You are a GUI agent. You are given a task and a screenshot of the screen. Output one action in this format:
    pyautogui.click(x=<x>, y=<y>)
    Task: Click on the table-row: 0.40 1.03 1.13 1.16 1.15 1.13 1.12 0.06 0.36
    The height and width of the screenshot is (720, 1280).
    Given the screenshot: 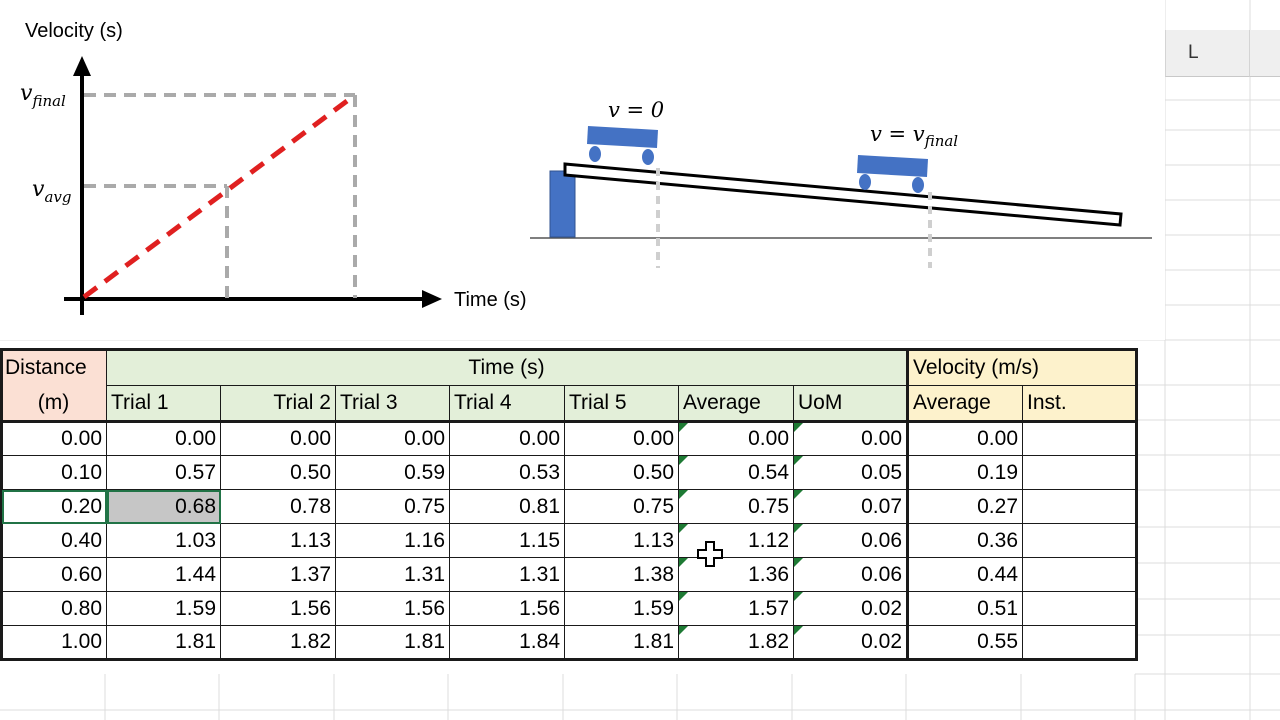 What is the action you would take?
    pyautogui.click(x=569, y=540)
    